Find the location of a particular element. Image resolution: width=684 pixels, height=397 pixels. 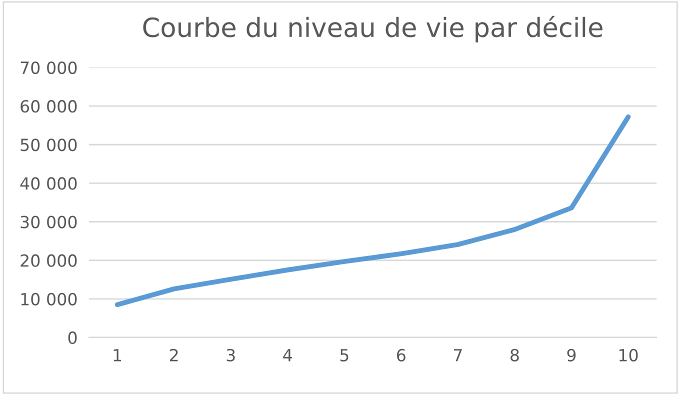

y-tick-label: 20 000 is located at coordinates (48, 260).